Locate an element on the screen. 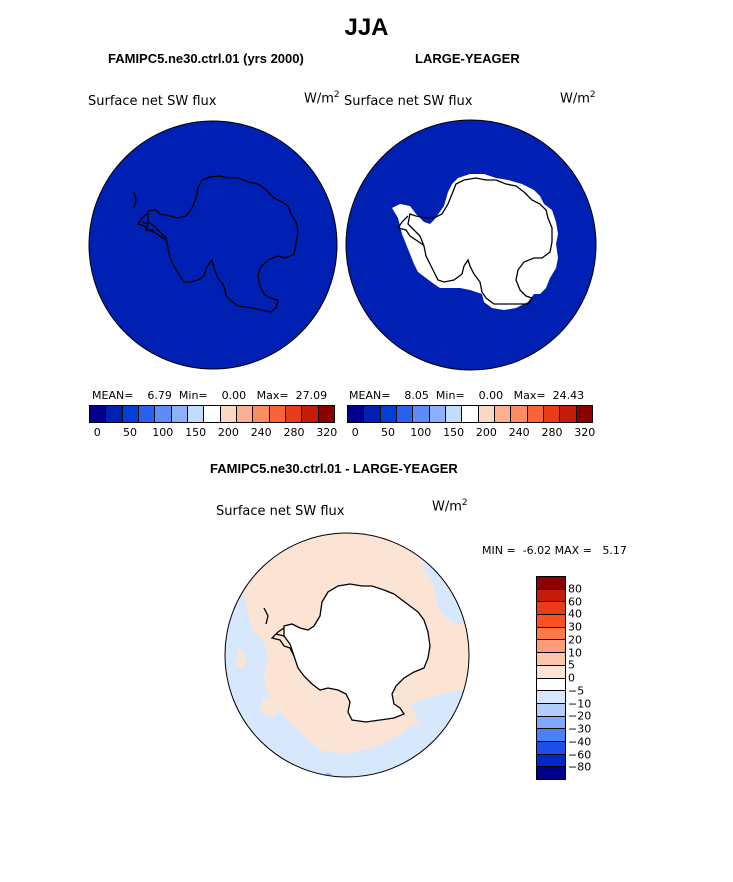 This screenshot has width=733, height=882. panel1-colorbar-tick-label: 50 is located at coordinates (130, 432).